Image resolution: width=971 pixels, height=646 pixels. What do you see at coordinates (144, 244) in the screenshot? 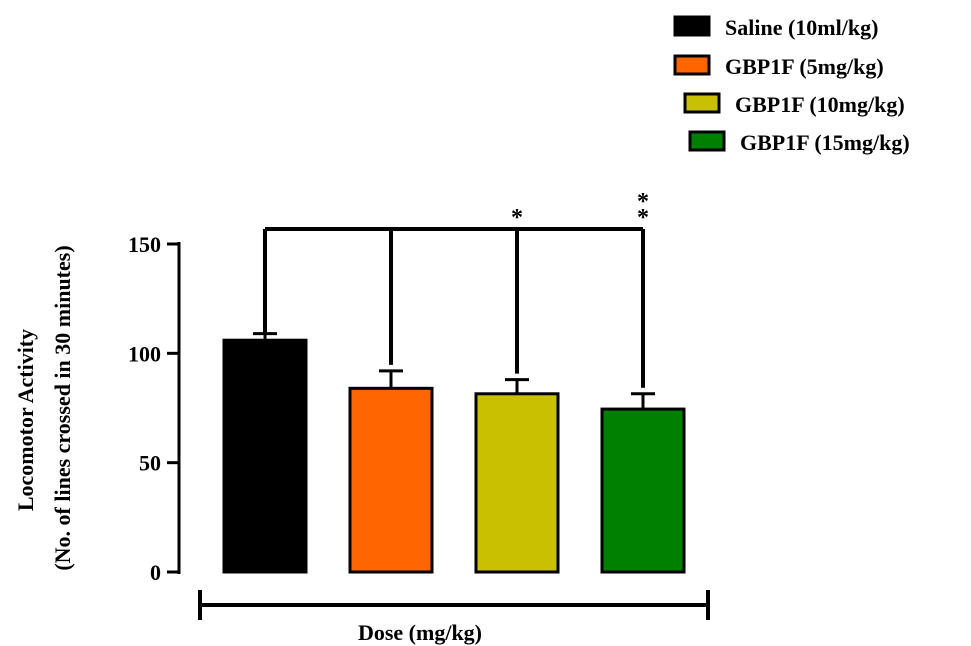
I see `y-tick-label: 150` at bounding box center [144, 244].